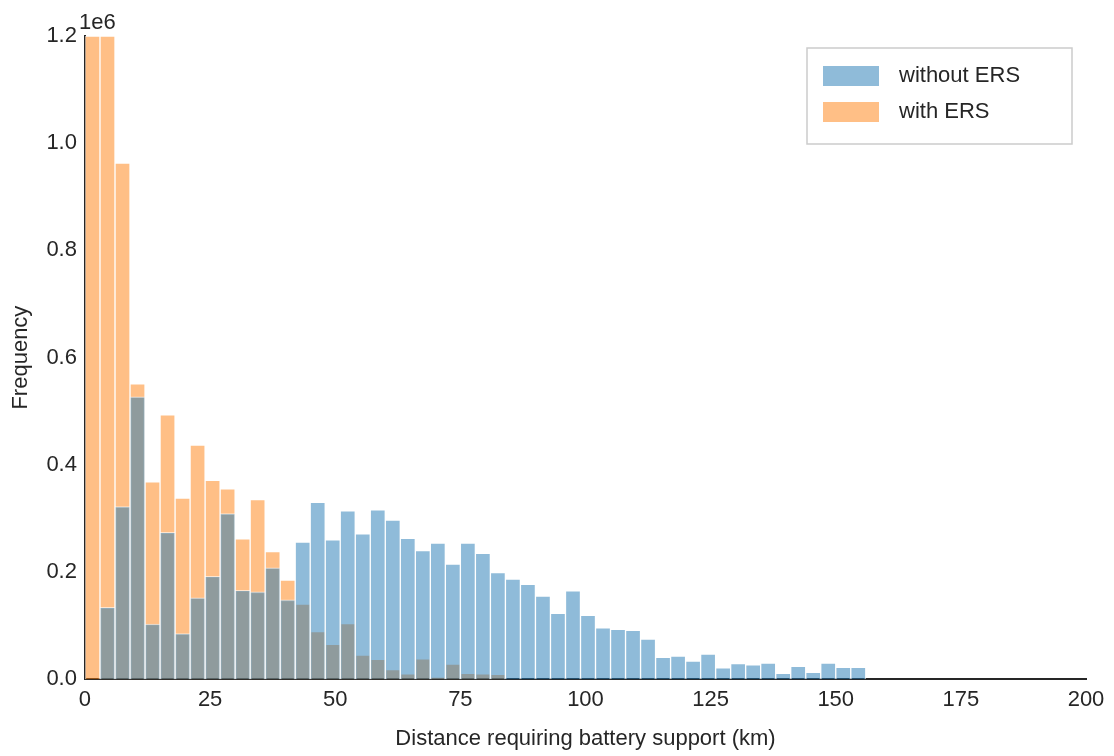 The width and height of the screenshot is (1114, 756). I want to click on legend-label: with ERS, so click(944, 111).